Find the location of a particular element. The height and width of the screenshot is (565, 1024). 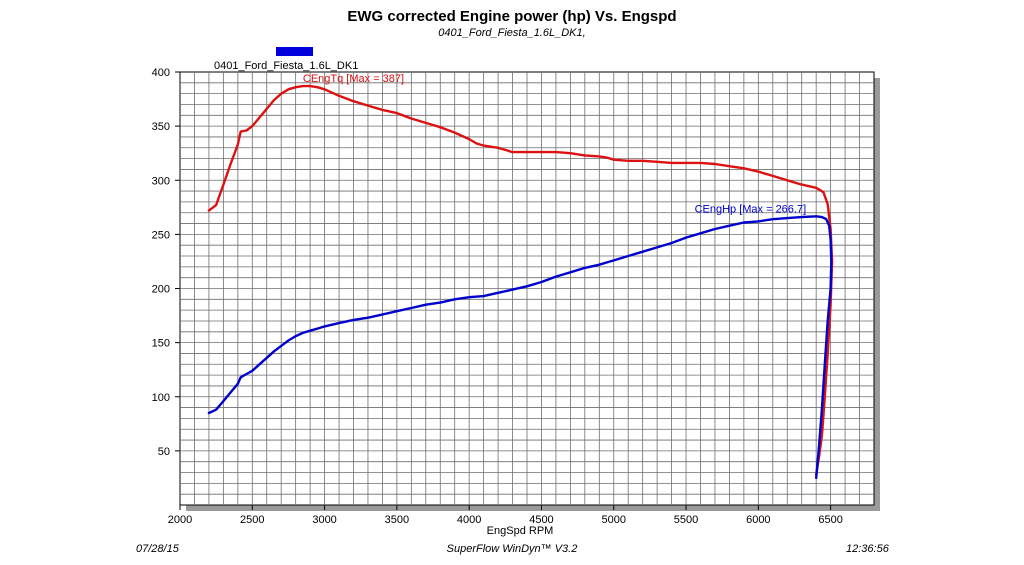

x-tick-label: 5000 is located at coordinates (614, 520).